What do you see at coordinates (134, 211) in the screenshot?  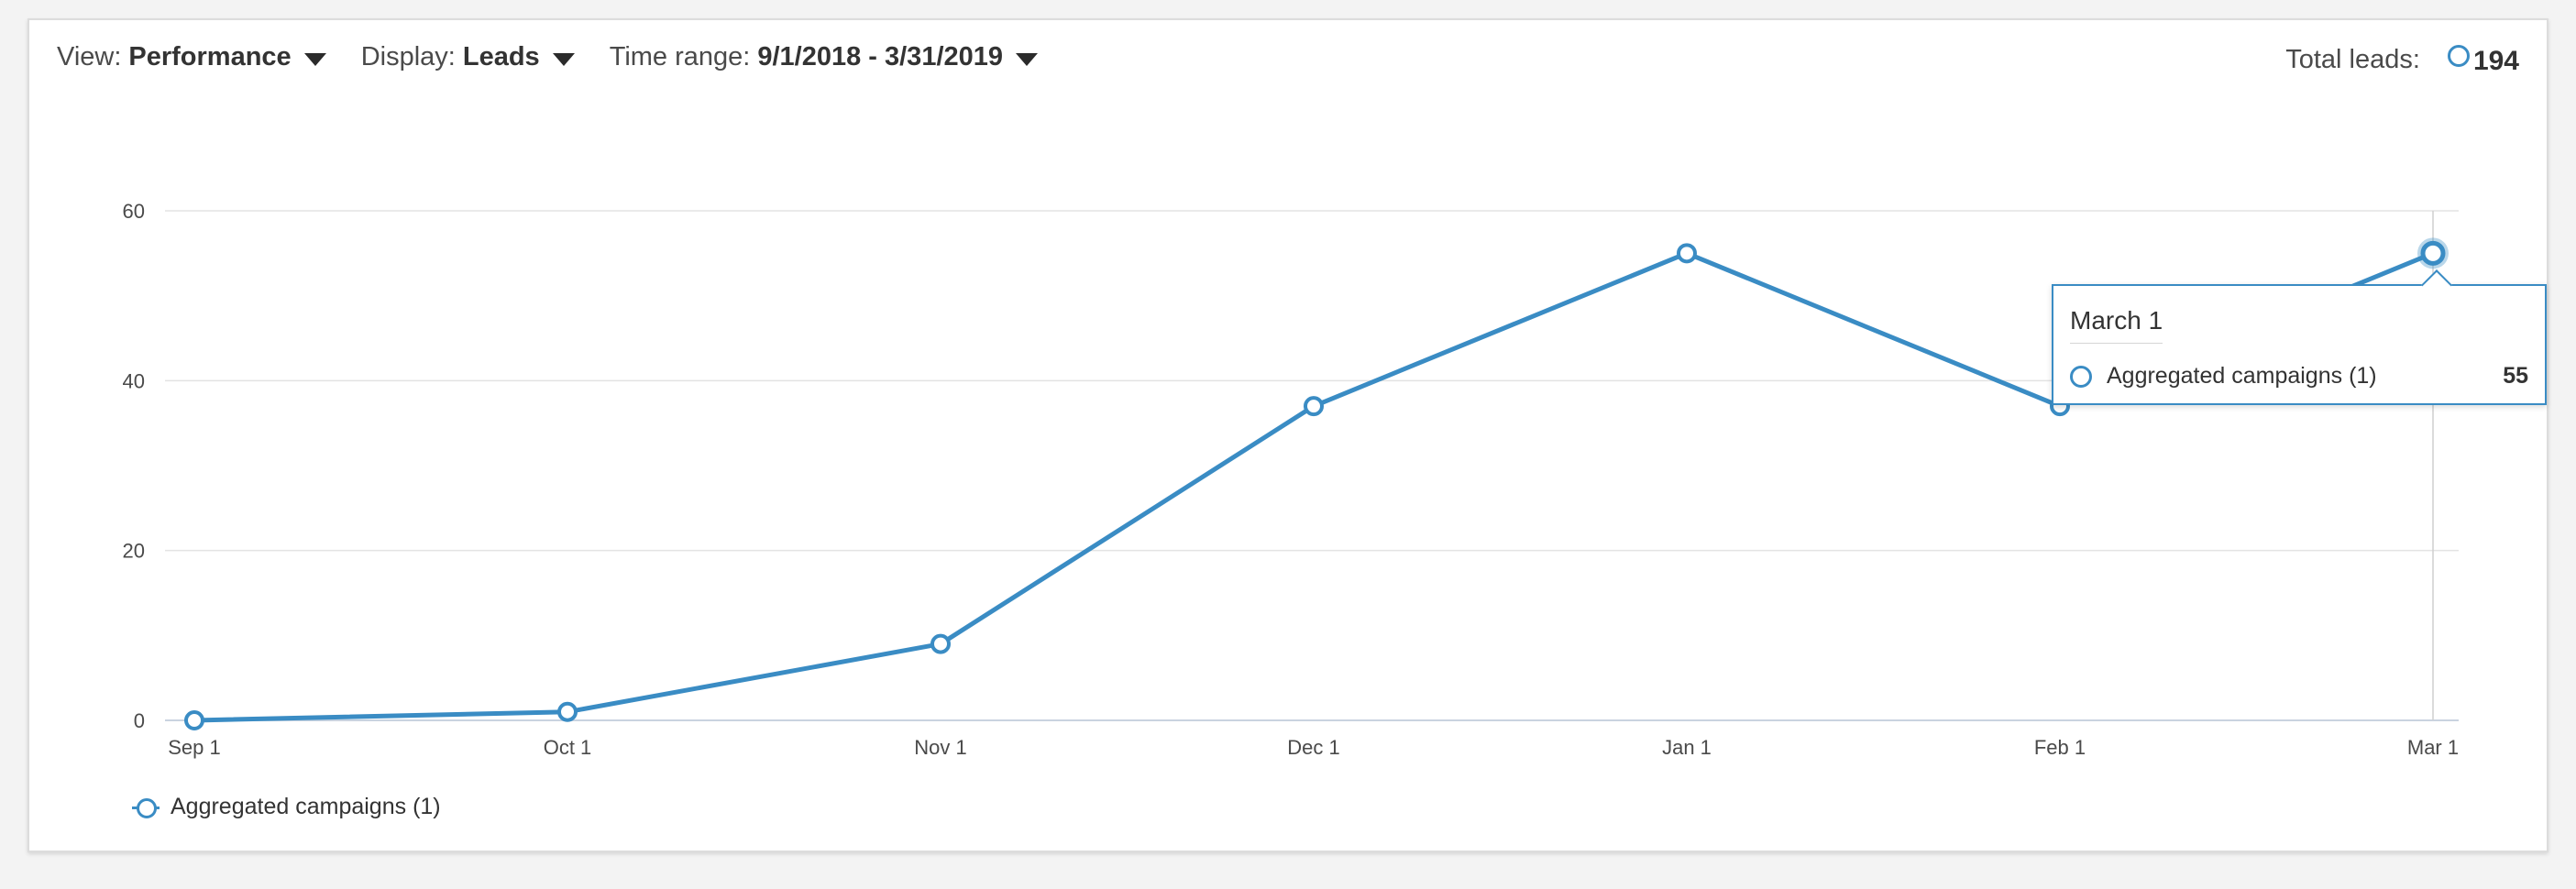 I see `y-tick-label: 60` at bounding box center [134, 211].